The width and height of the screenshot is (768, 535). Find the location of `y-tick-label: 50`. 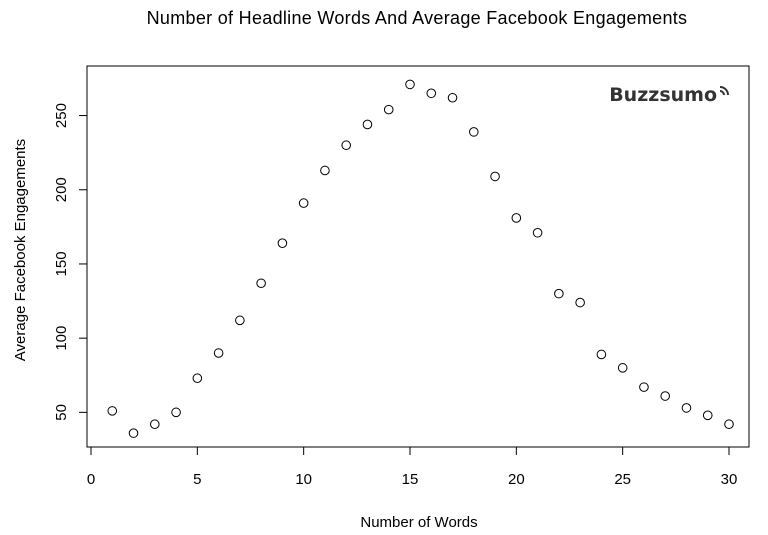

y-tick-label: 50 is located at coordinates (61, 412).